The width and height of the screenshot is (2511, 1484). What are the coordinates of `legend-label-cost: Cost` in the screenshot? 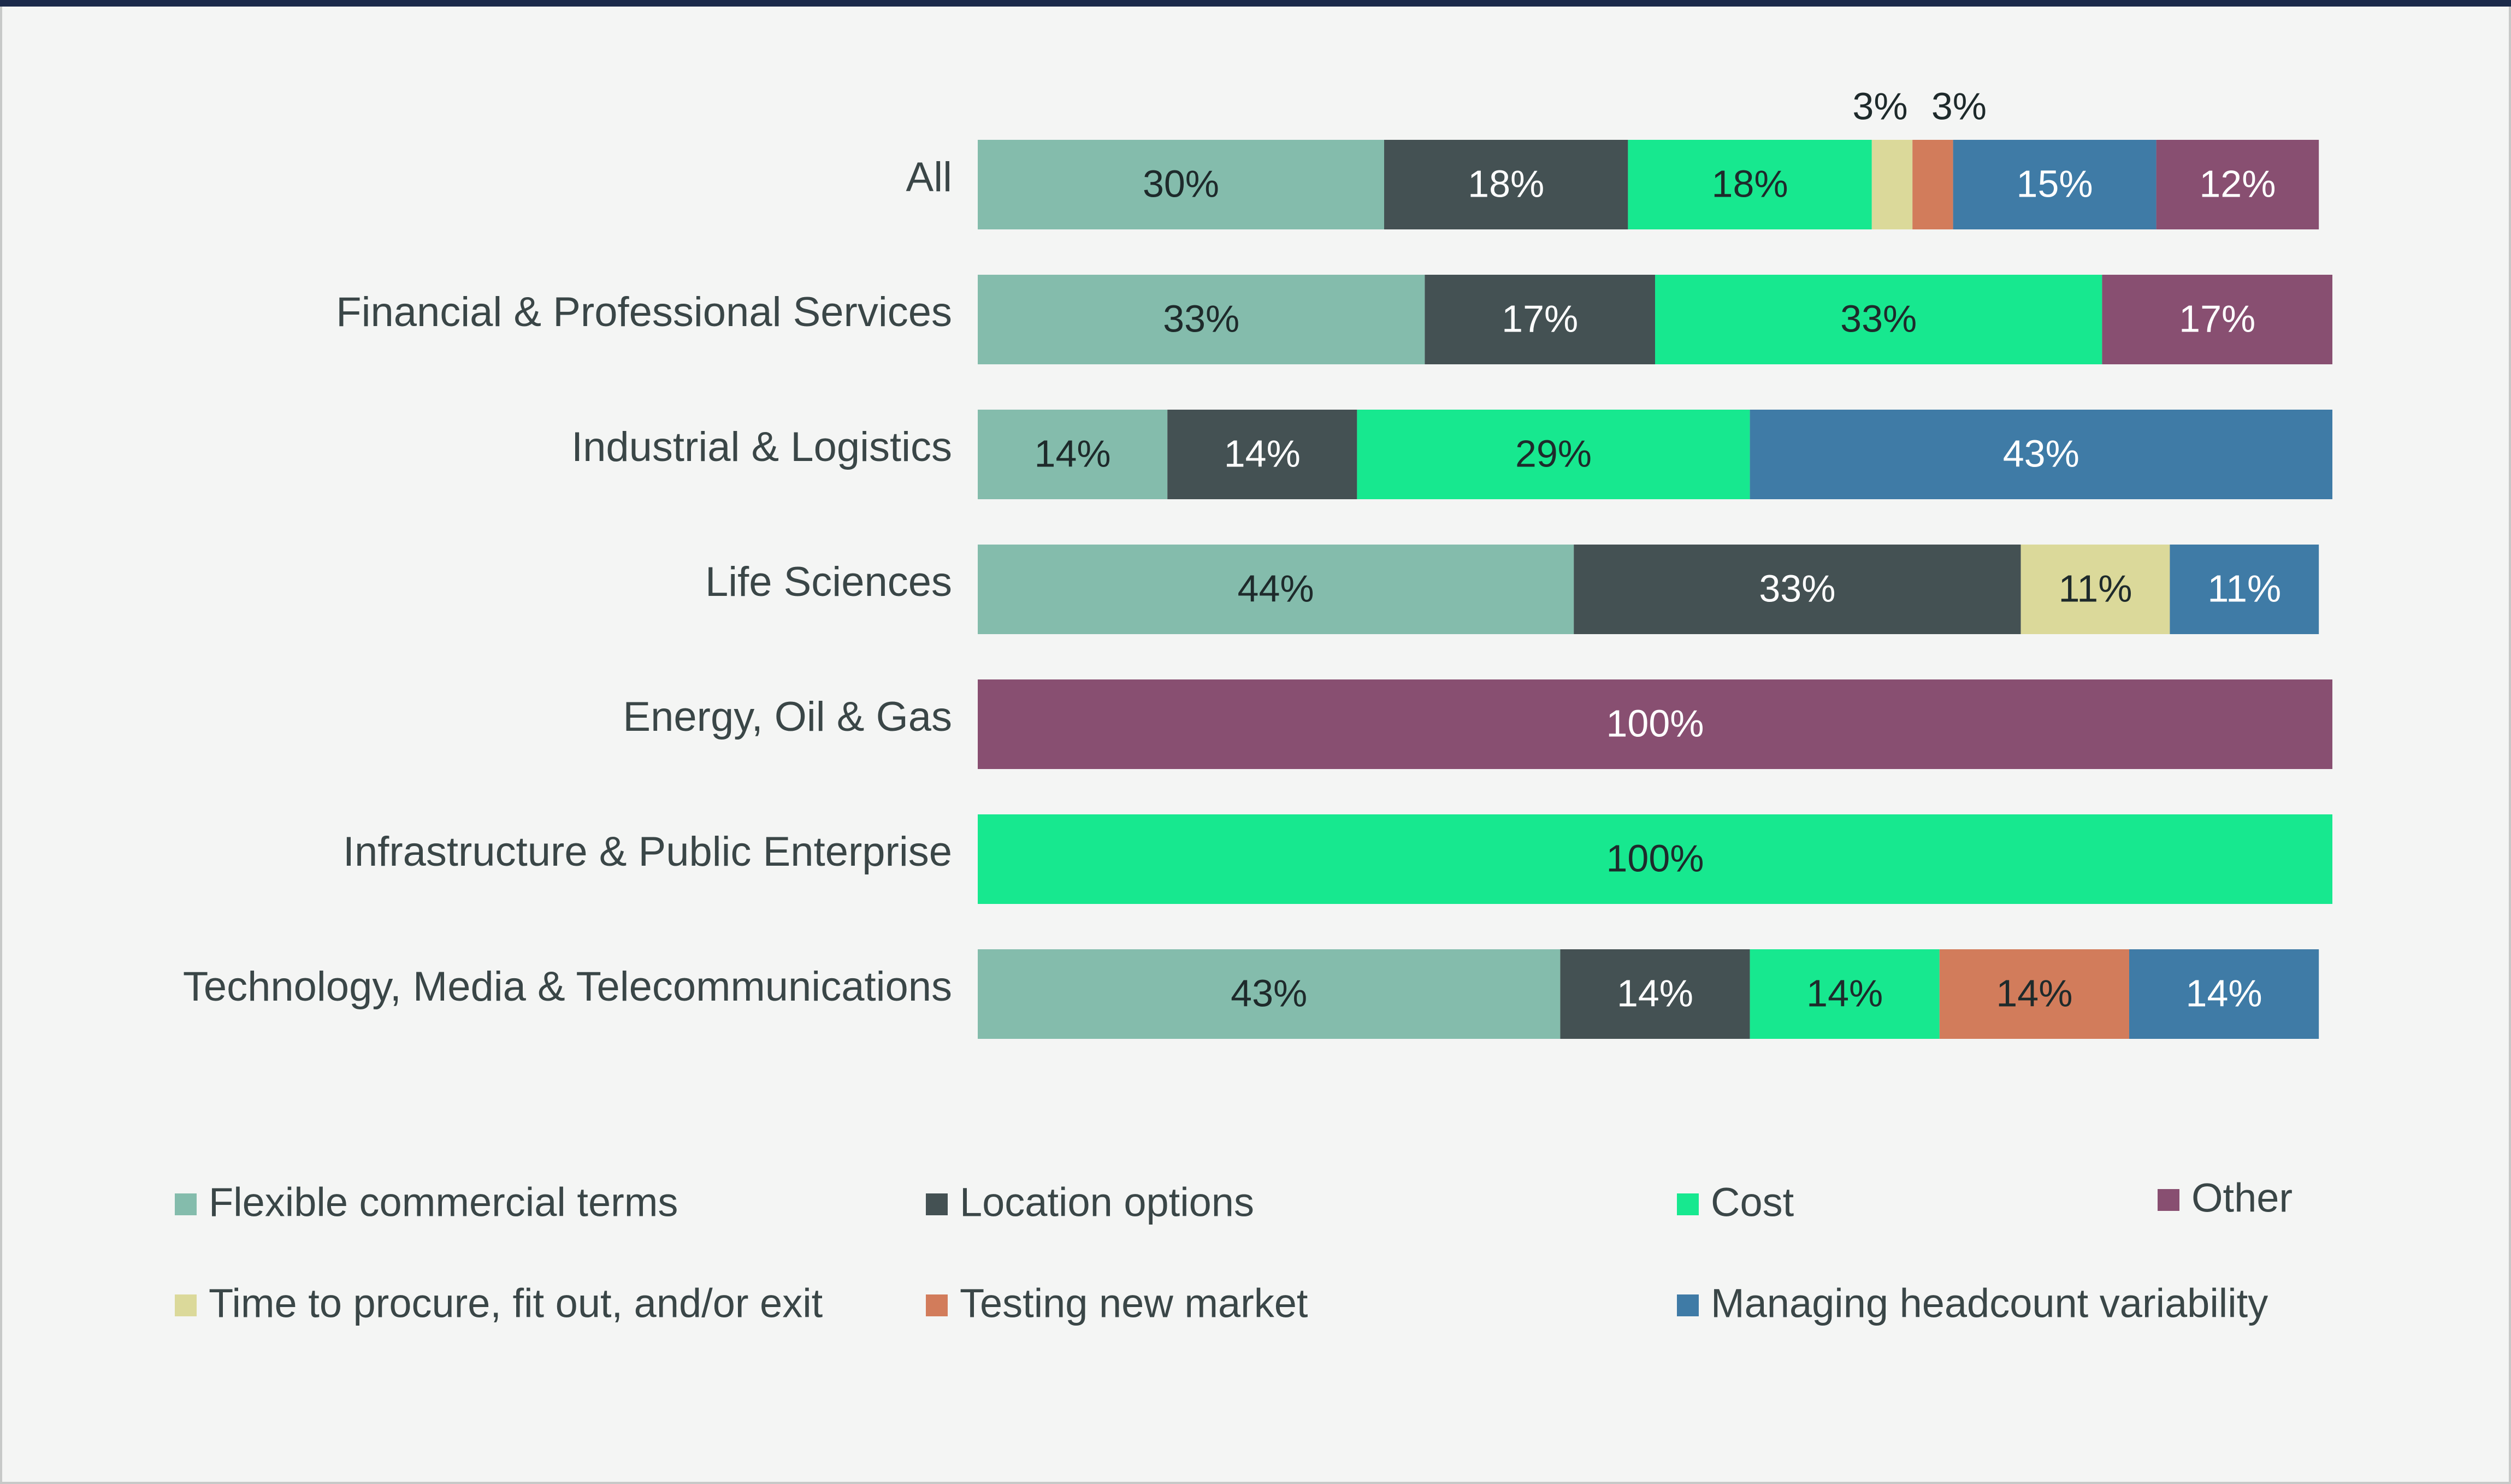 It's located at (1752, 1202).